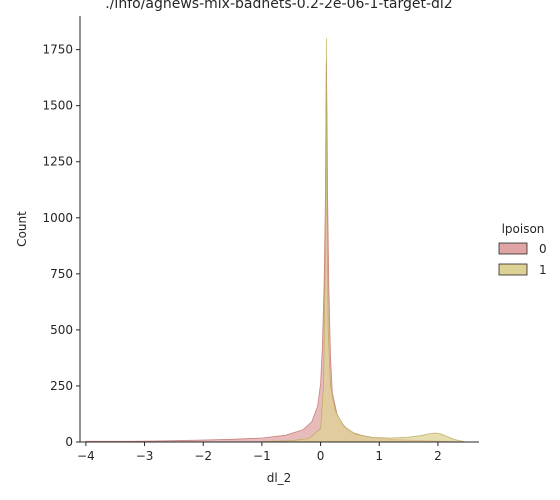 This screenshot has width=560, height=500. What do you see at coordinates (523, 229) in the screenshot?
I see `legend-title: lpoison` at bounding box center [523, 229].